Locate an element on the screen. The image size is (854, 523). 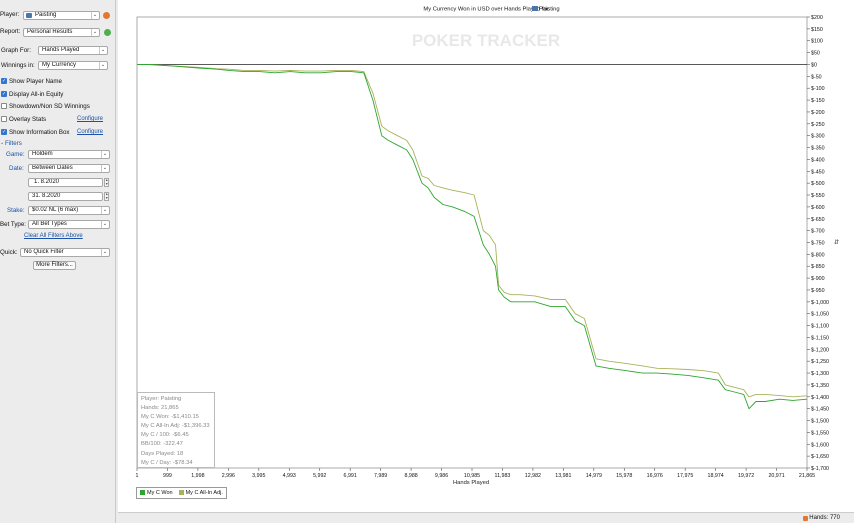
x-tick-label: 11,983 is located at coordinates (503, 476).